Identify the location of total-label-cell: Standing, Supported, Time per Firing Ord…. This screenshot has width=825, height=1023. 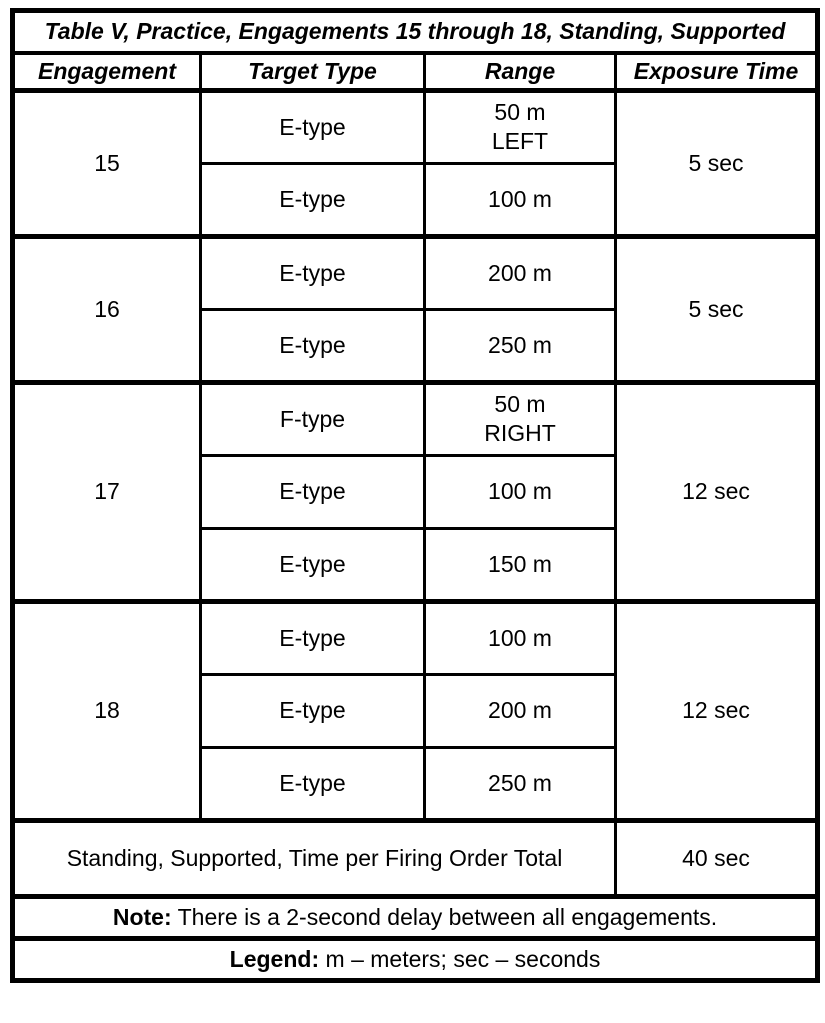
(314, 857).